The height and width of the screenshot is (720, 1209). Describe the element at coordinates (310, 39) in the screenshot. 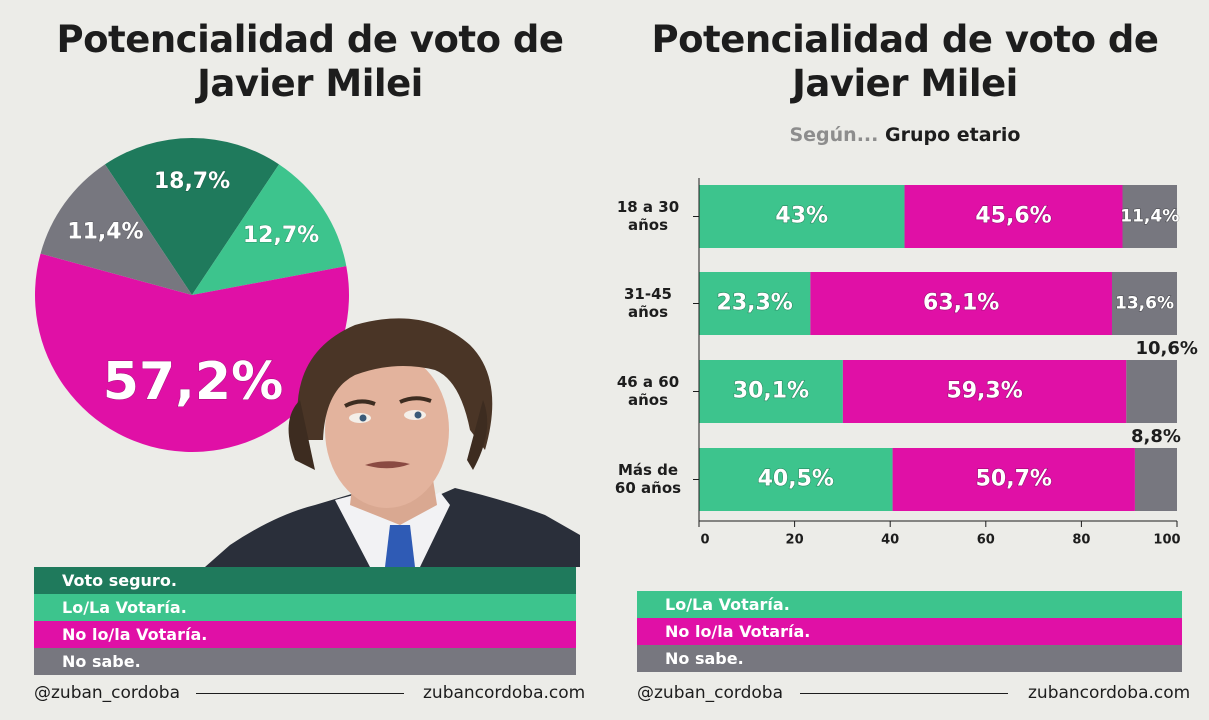

I see `left-title-line1: Potencialidad de voto de` at that location.